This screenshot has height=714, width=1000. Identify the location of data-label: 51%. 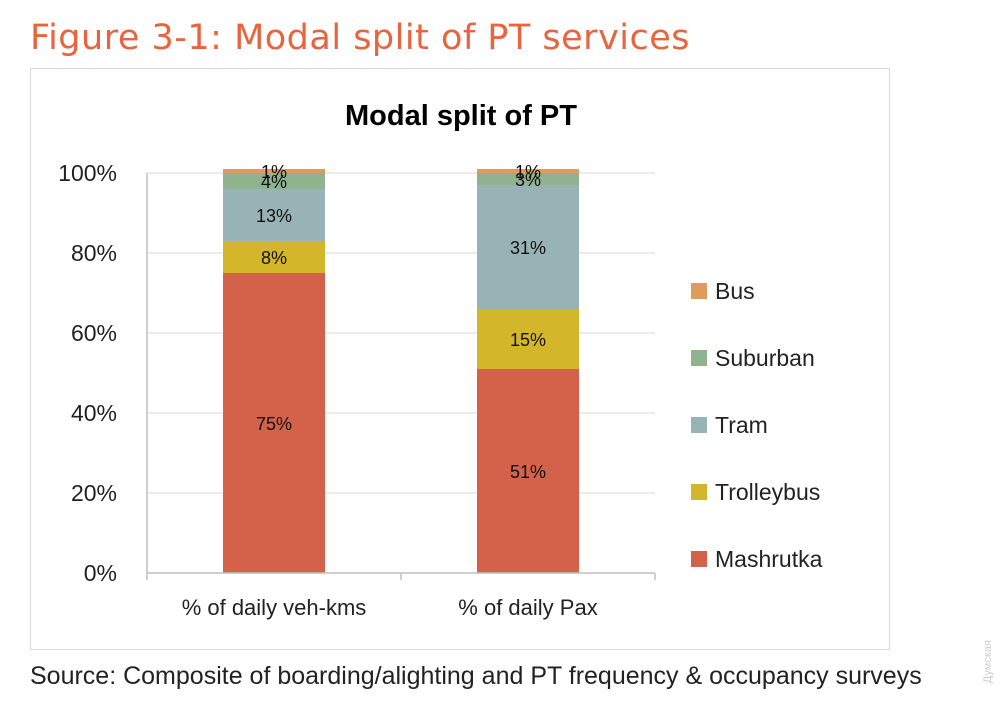
(528, 472).